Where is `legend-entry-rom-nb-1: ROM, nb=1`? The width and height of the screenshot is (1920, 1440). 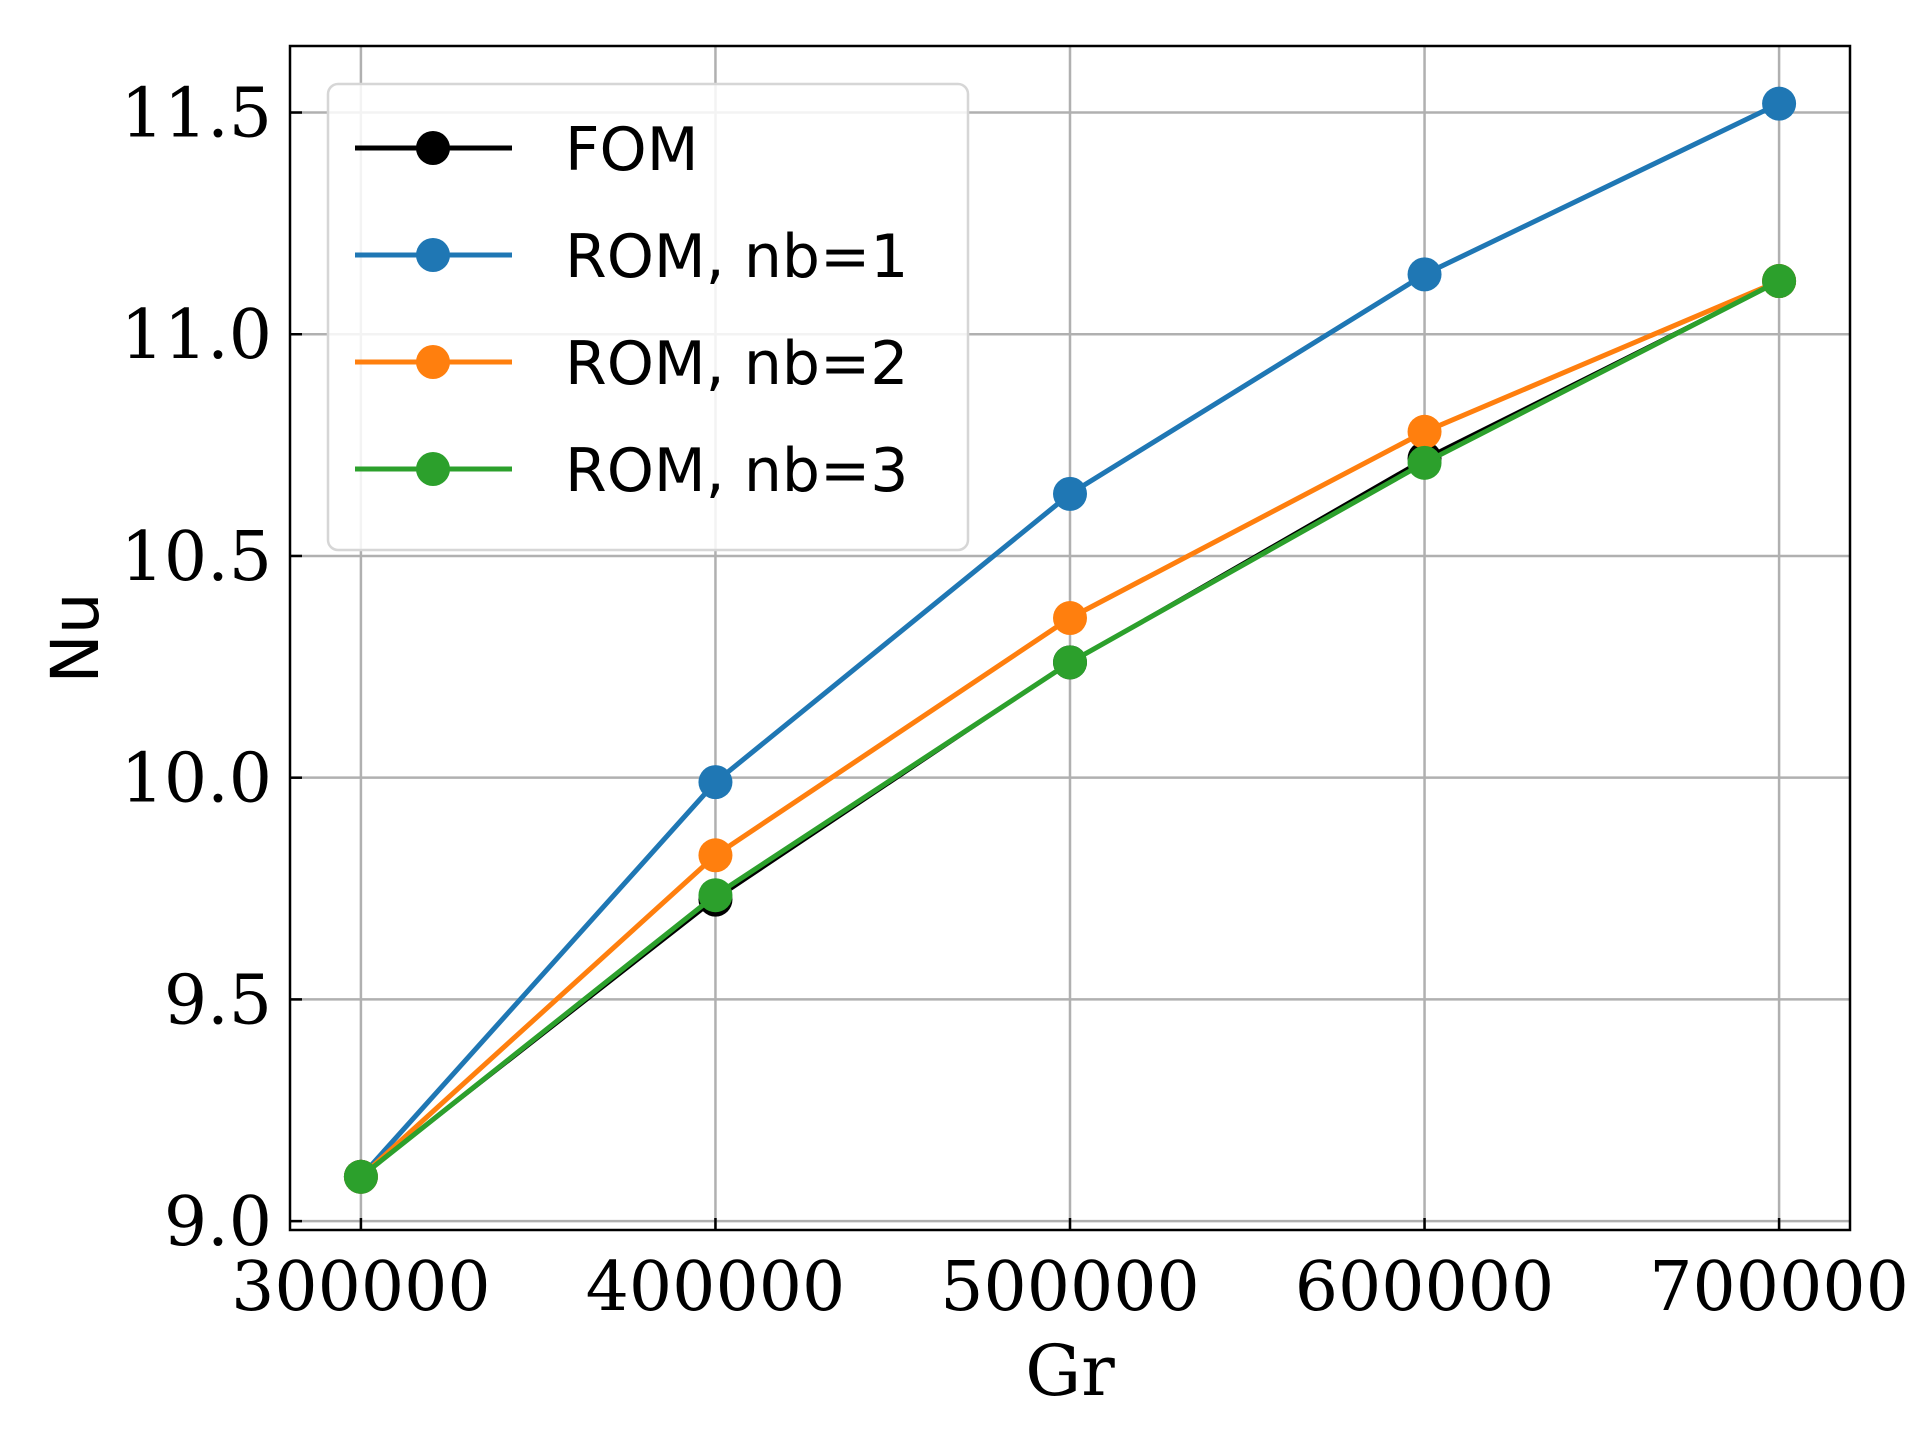 legend-entry-rom-nb-1: ROM, nb=1 is located at coordinates (631, 257).